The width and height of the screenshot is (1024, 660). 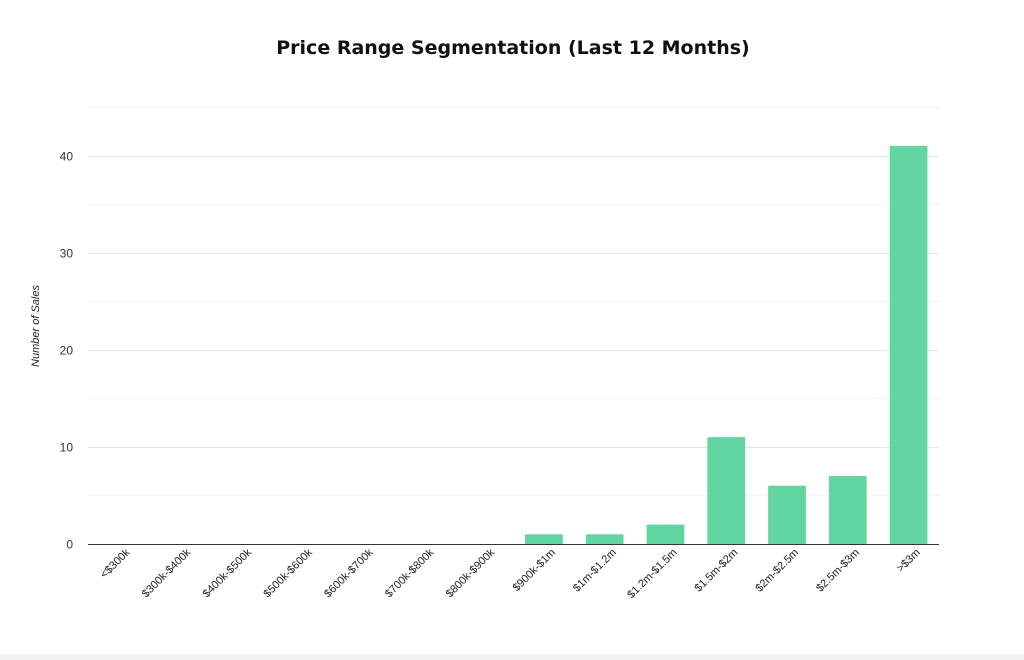 I want to click on y-axis-ticks: 0 10 20 30 40, so click(x=67, y=351).